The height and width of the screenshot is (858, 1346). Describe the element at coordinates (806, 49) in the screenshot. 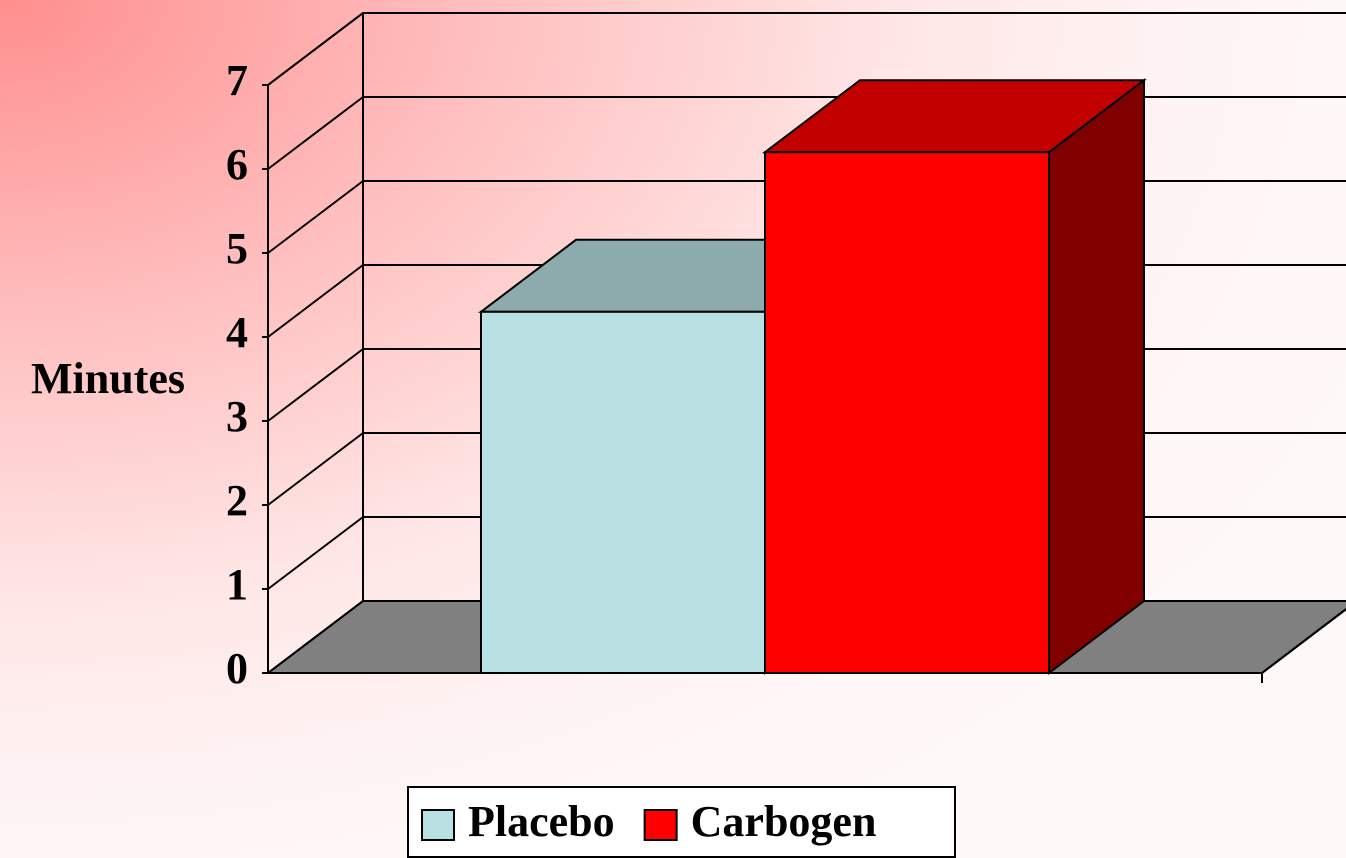

I see `back-wall-edge` at that location.